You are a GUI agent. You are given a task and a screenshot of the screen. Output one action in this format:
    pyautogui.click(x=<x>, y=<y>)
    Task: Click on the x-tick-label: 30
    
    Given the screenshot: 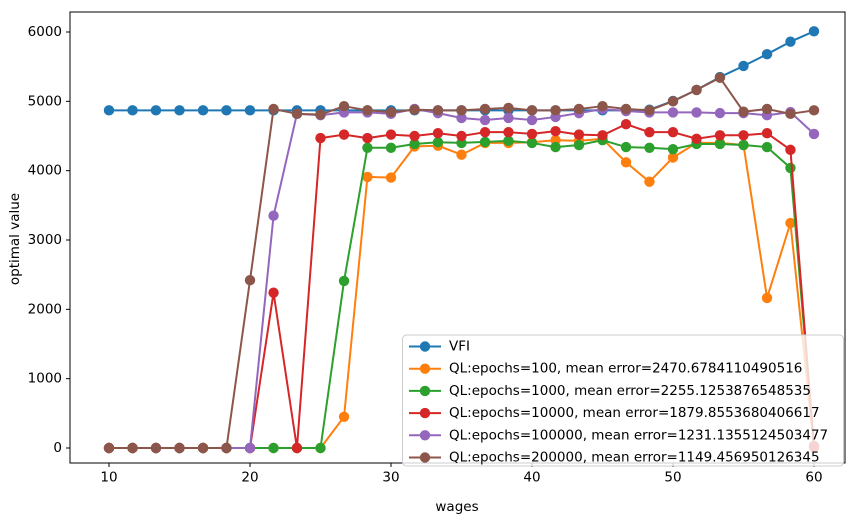 What is the action you would take?
    pyautogui.click(x=390, y=478)
    